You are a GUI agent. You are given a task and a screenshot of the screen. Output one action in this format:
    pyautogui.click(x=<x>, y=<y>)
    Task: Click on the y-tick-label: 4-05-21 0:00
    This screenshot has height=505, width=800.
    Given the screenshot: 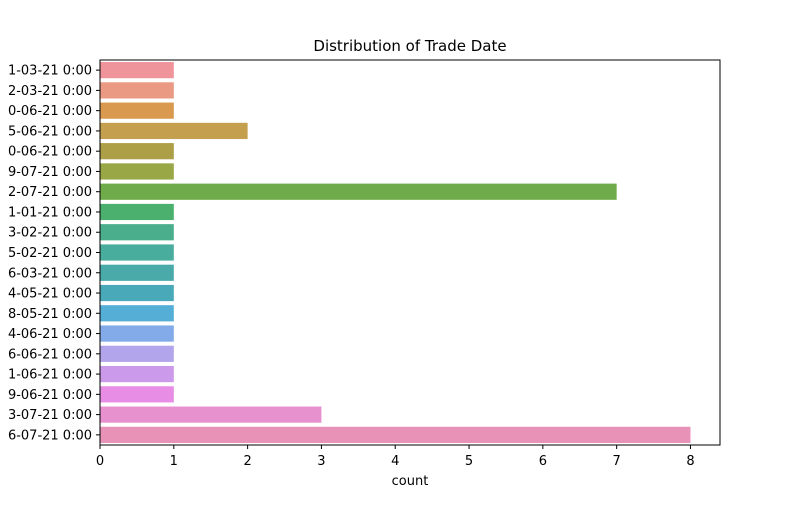 What is the action you would take?
    pyautogui.click(x=50, y=294)
    